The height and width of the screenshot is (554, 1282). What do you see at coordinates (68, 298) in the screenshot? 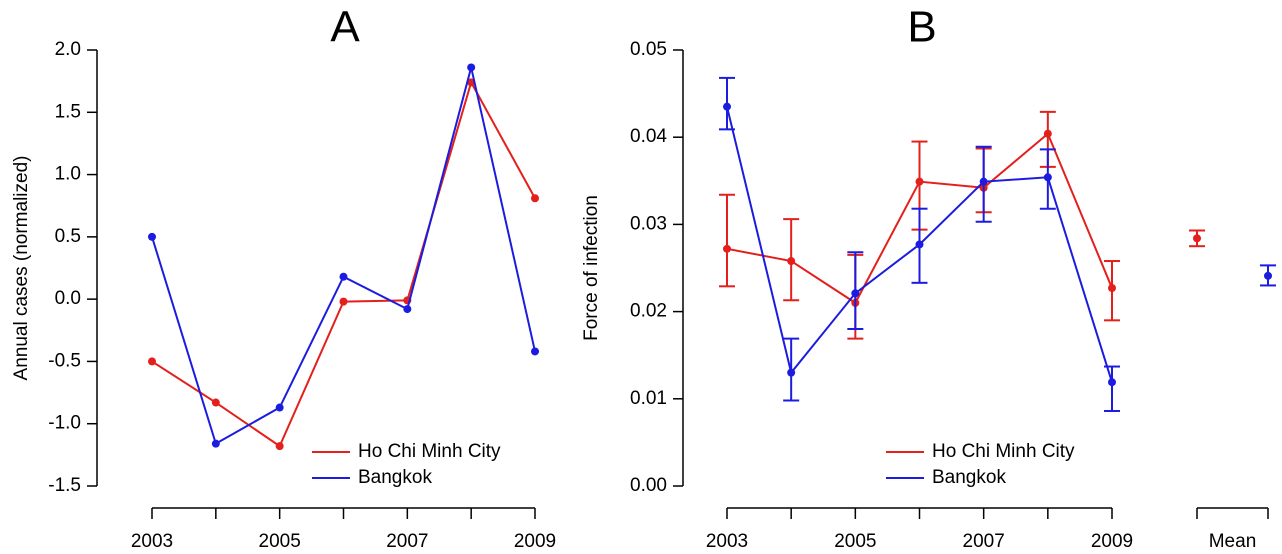
I see `y-tick-label: 0.0` at bounding box center [68, 298].